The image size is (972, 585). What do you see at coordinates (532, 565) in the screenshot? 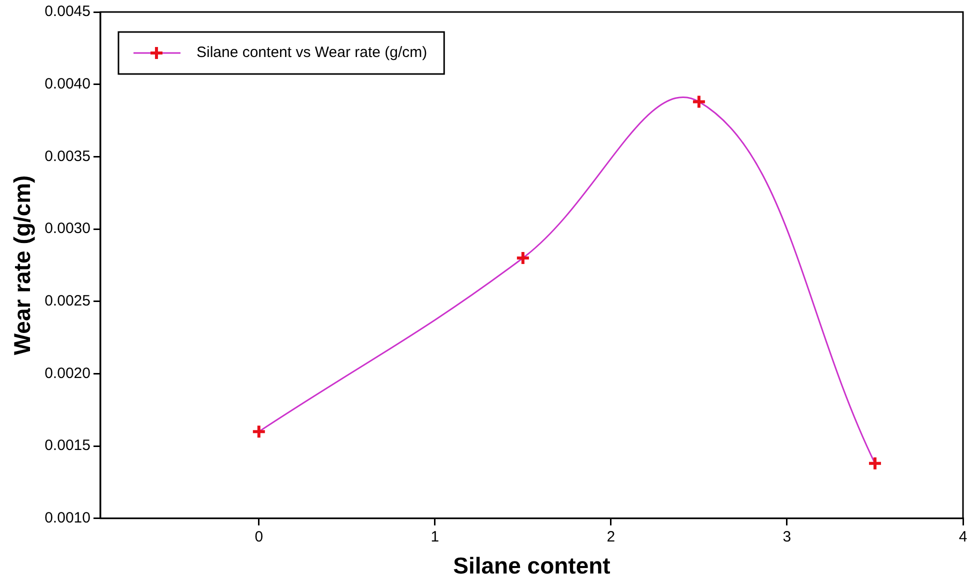
I see `x-axis-title: Silane content` at bounding box center [532, 565].